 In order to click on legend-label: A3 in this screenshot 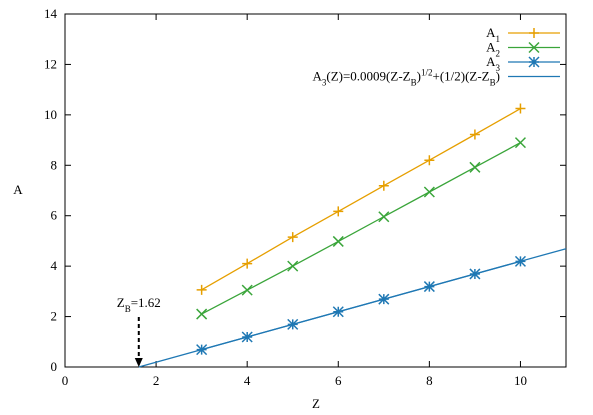, I will do `click(493, 63)`.